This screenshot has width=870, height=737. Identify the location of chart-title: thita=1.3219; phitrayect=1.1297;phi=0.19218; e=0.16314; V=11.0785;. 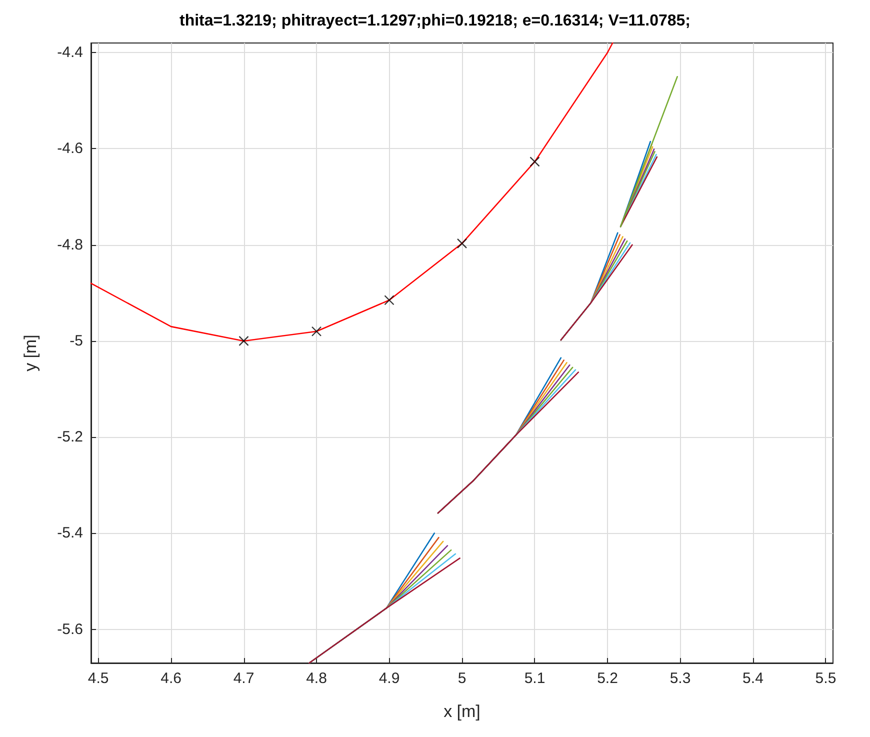
(435, 21).